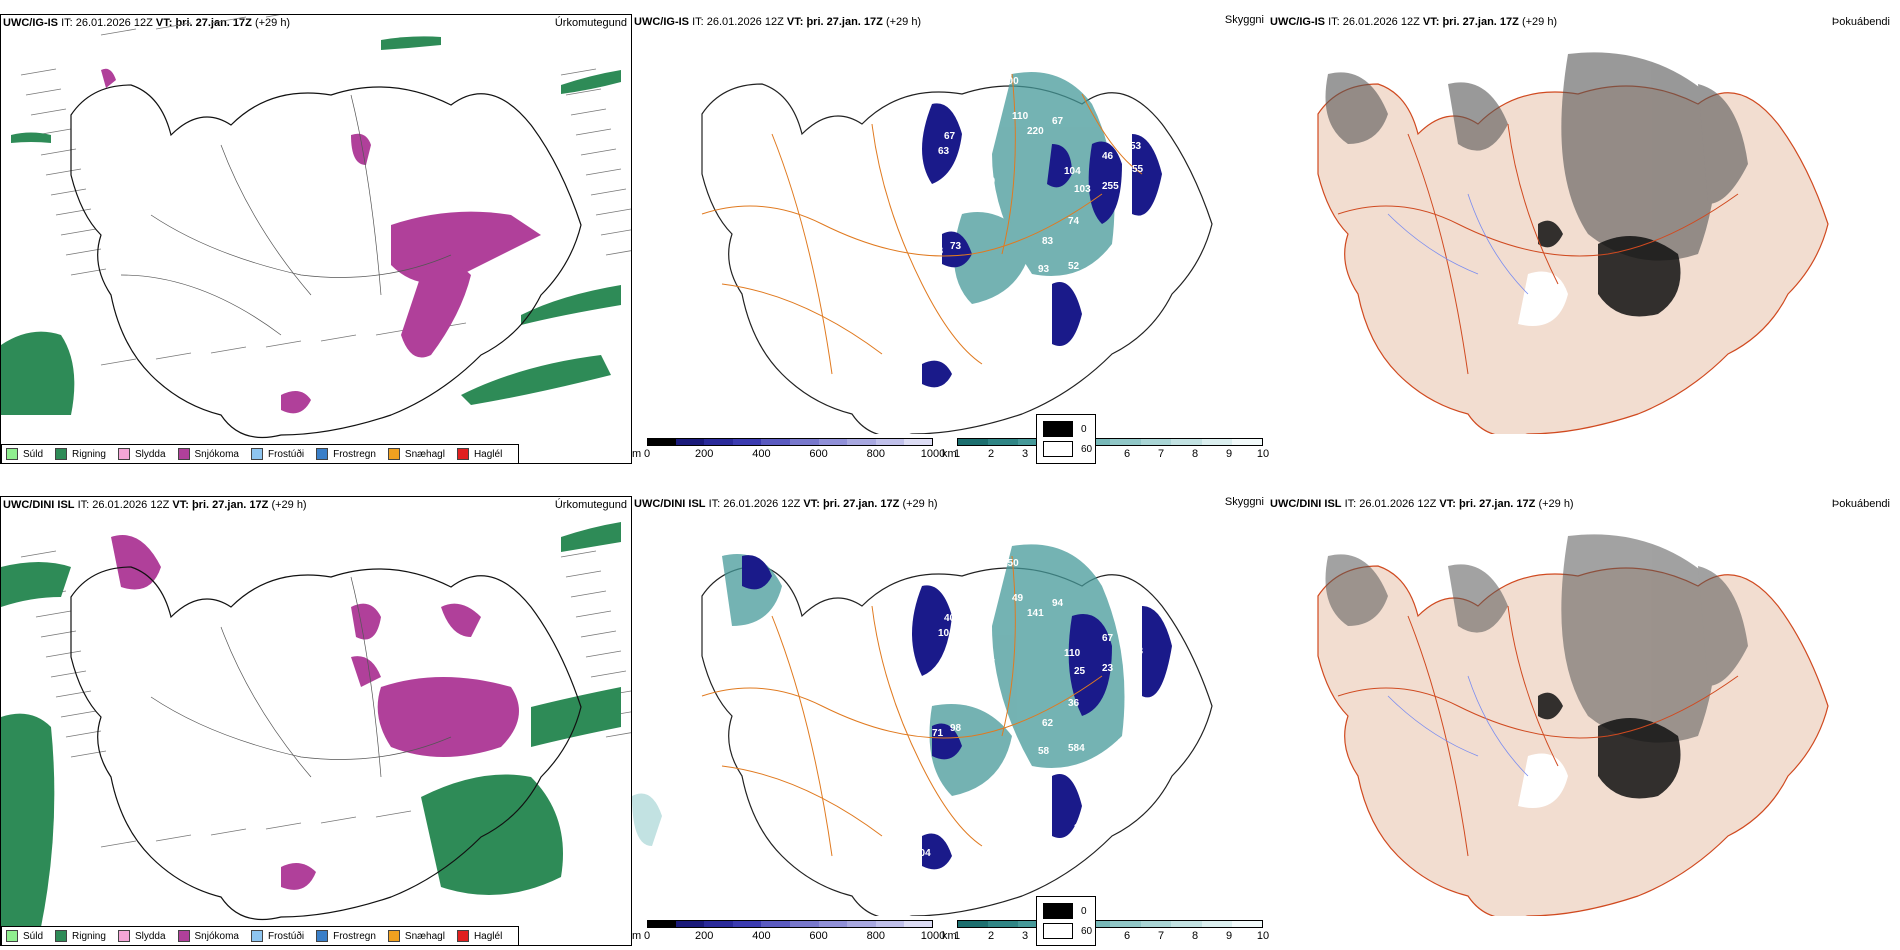 This screenshot has height=950, width=1900. Describe the element at coordinates (949, 454) in the screenshot. I see `colorbar-unit: km` at that location.